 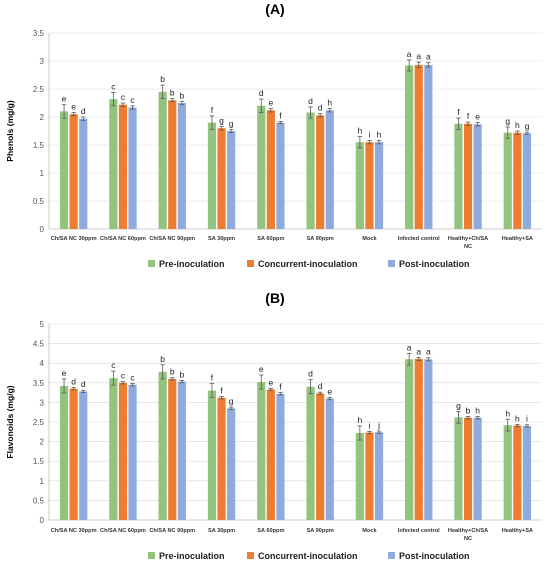 I want to click on legend-entry: Post-inoculation, so click(x=434, y=556).